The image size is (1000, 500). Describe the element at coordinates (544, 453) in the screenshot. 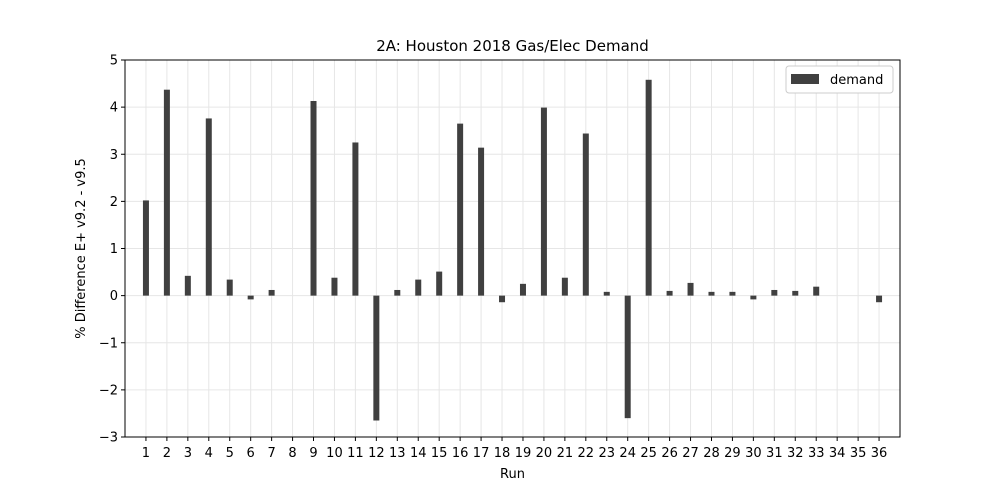

I see `x-tick-label: 20` at that location.